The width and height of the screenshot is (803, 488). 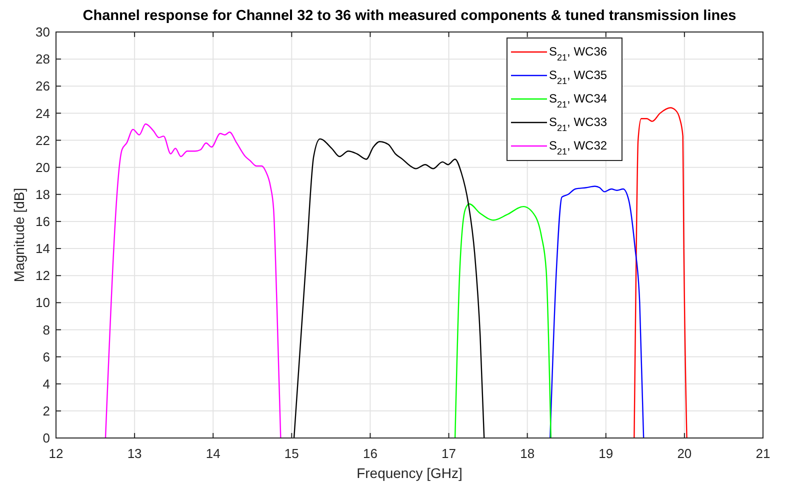 What do you see at coordinates (370, 453) in the screenshot?
I see `x-tick-label: 16` at bounding box center [370, 453].